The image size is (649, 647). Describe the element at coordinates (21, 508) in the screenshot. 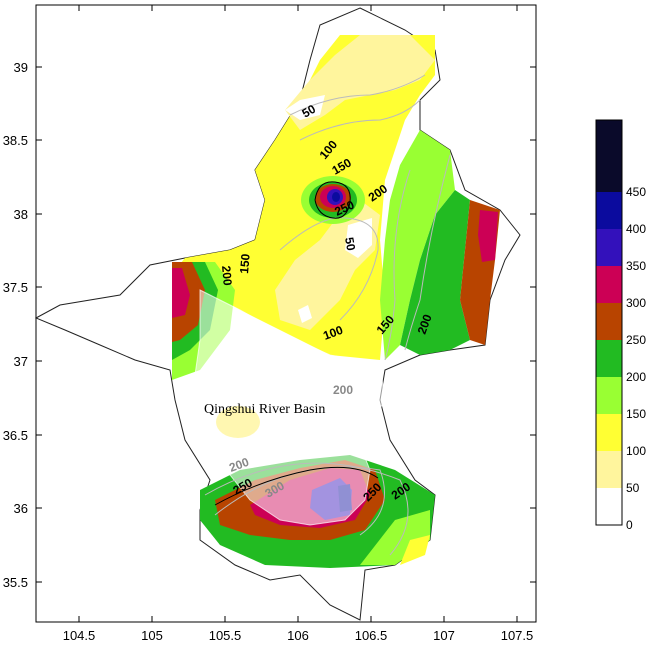

I see `y-tick-label: 36` at that location.